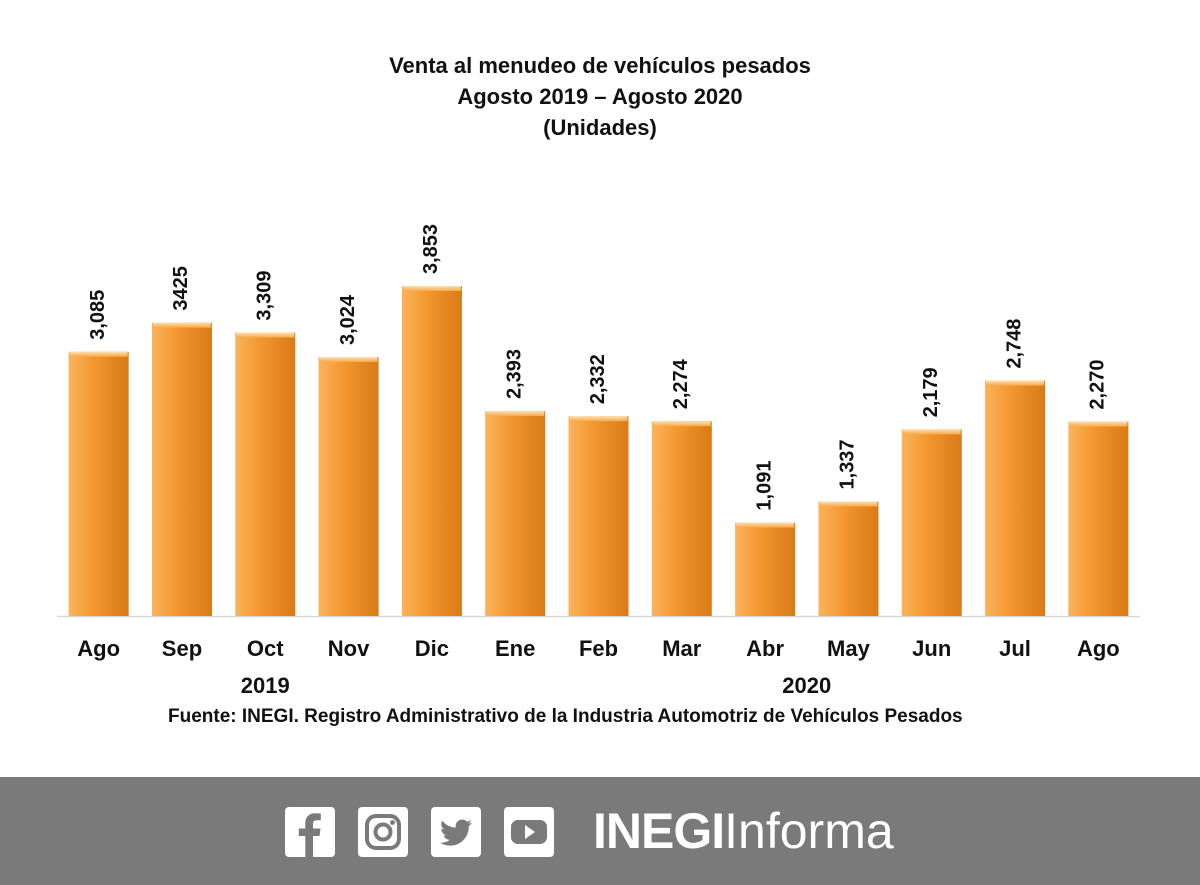 The height and width of the screenshot is (885, 1200). I want to click on x-tick-label: May, so click(849, 648).